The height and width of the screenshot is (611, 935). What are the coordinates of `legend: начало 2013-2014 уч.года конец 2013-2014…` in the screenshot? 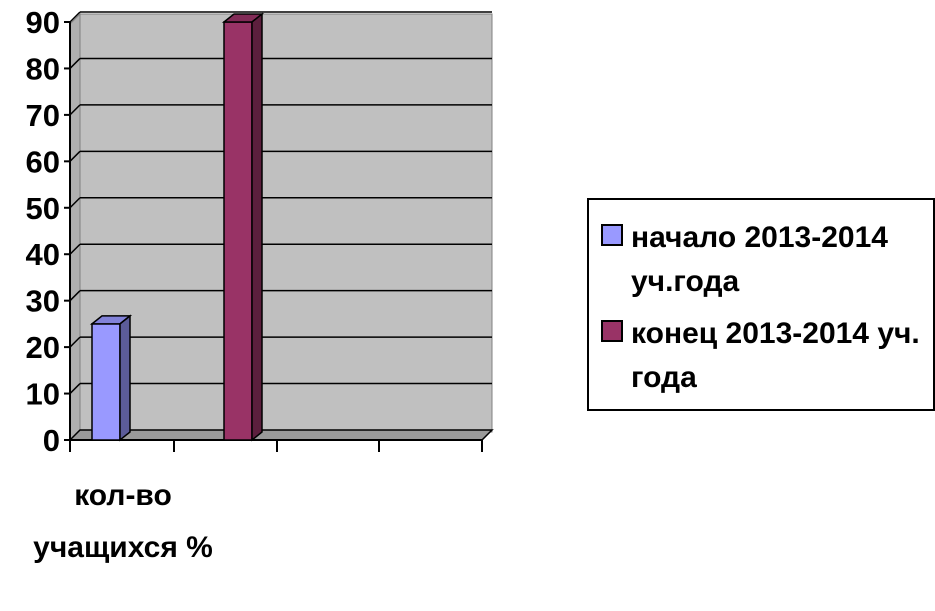 It's located at (761, 304).